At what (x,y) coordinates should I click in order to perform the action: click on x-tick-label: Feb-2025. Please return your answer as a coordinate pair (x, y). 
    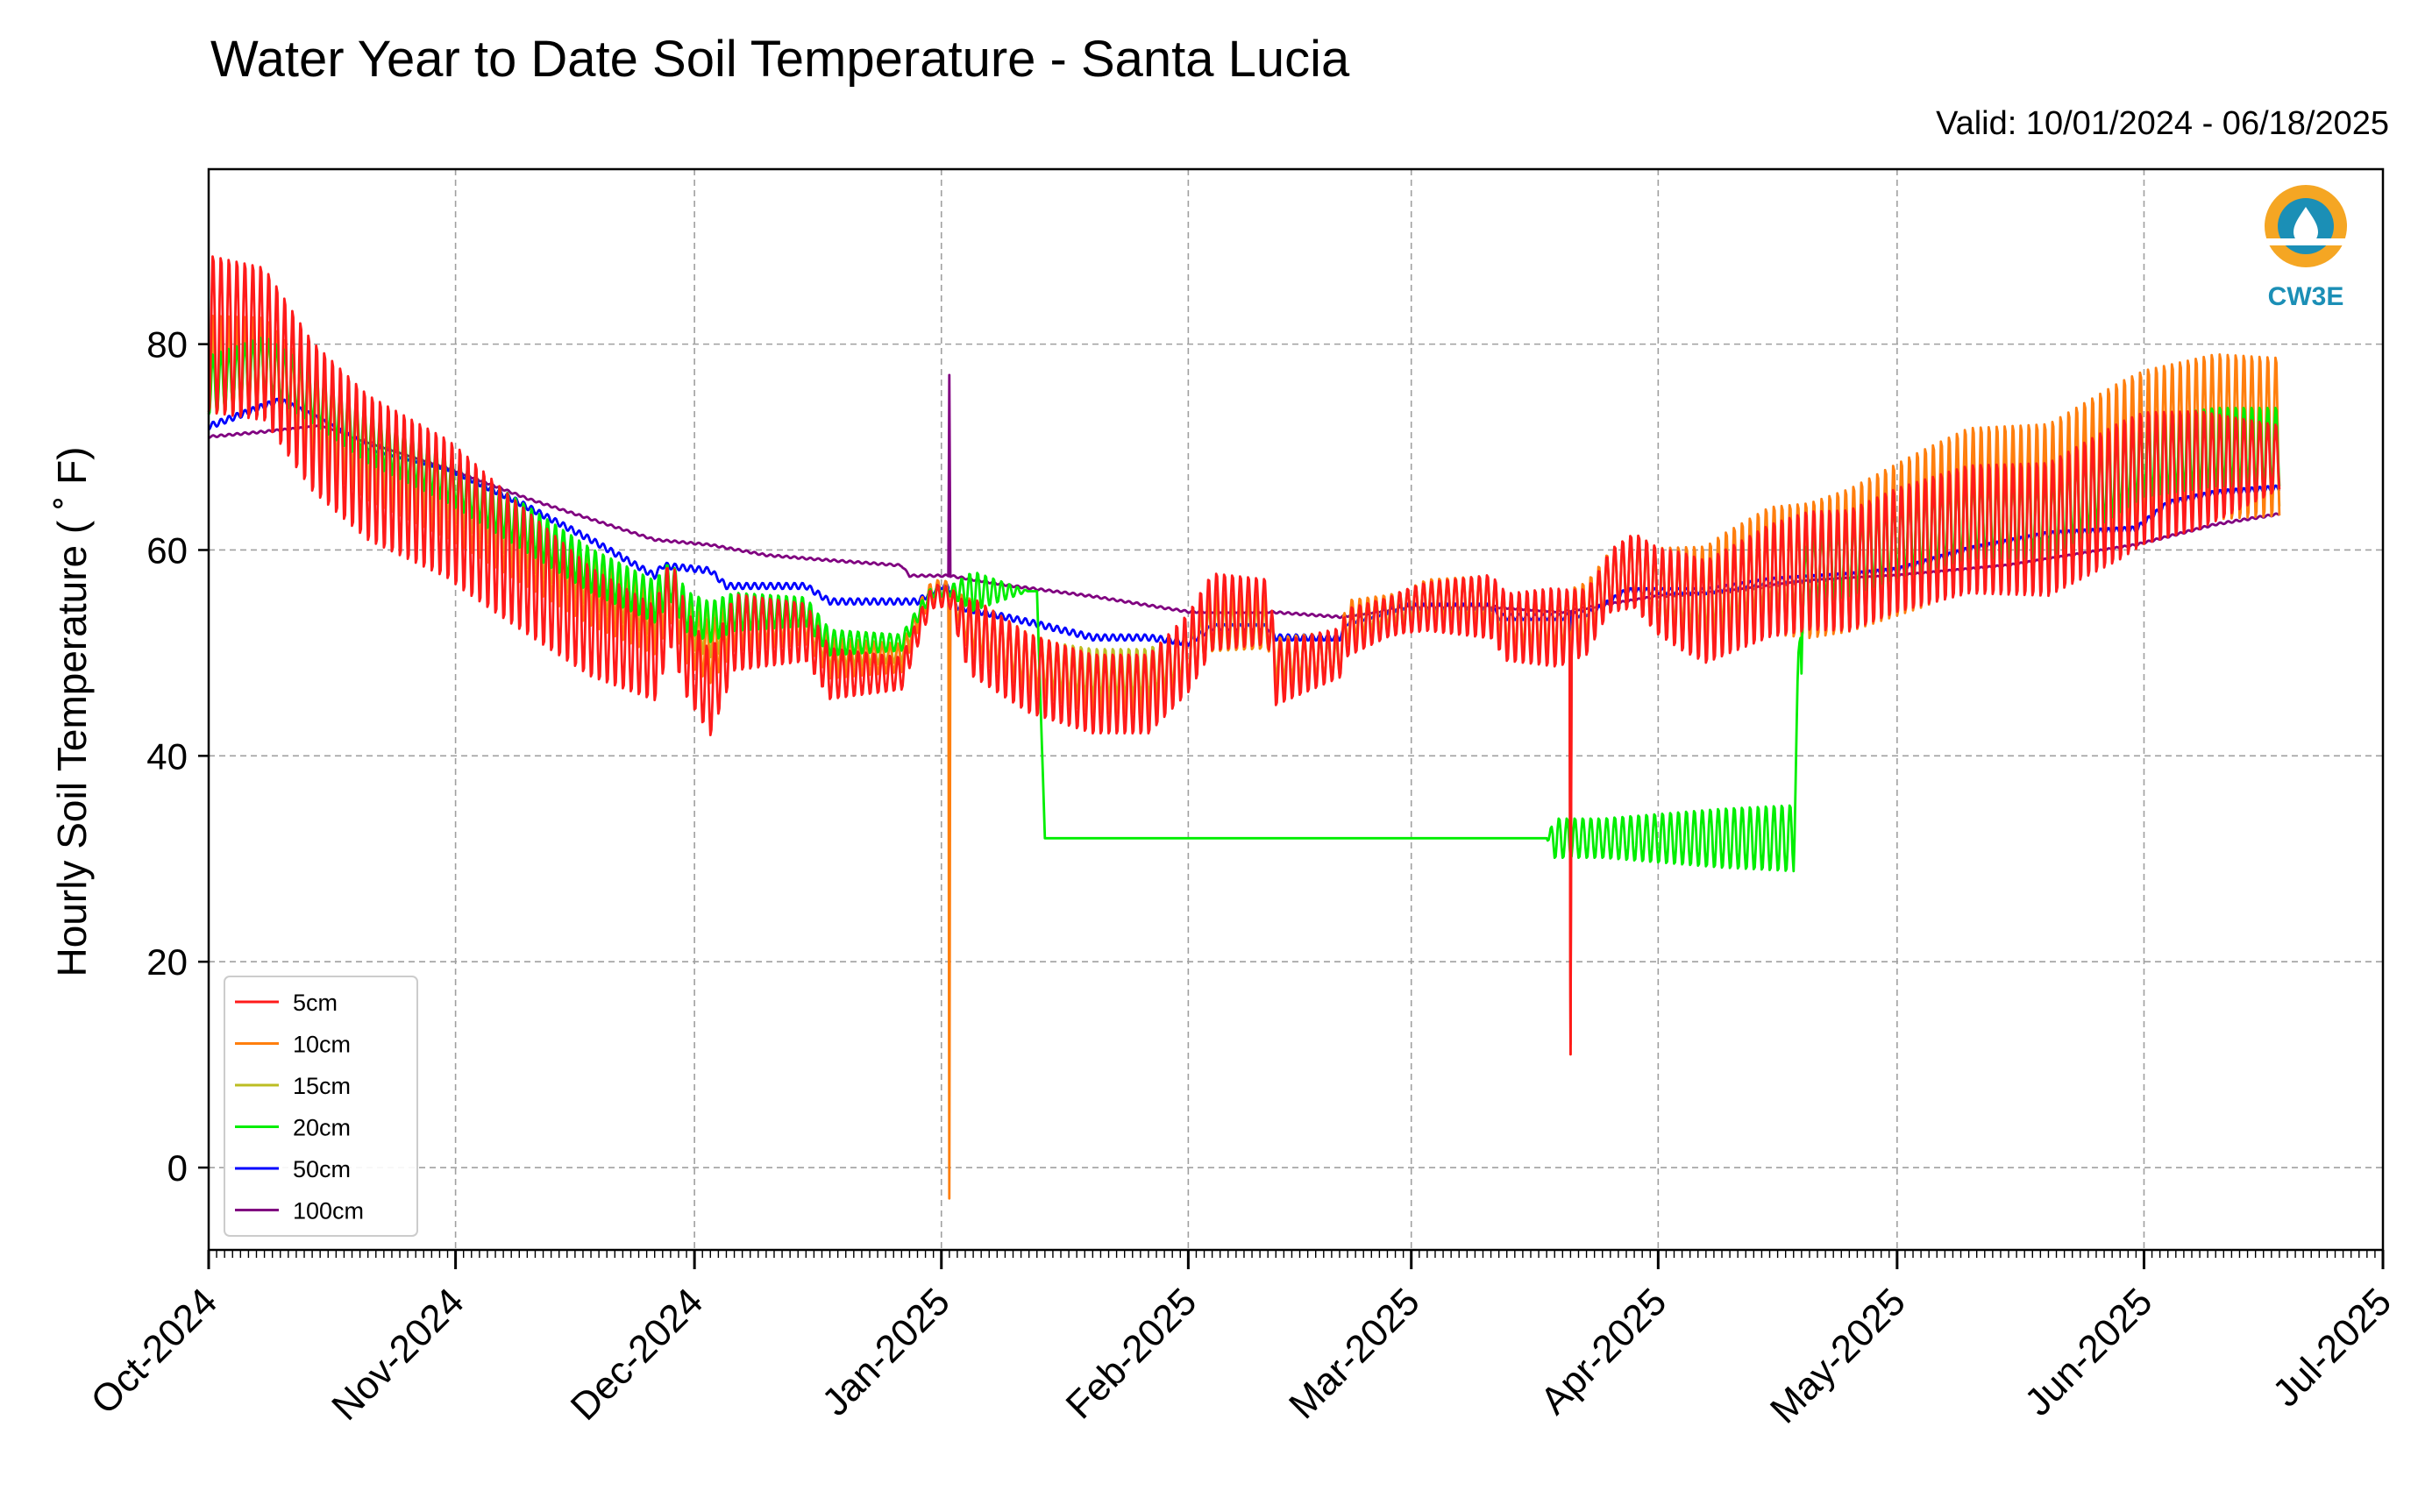
    Looking at the image, I should click on (1131, 1353).